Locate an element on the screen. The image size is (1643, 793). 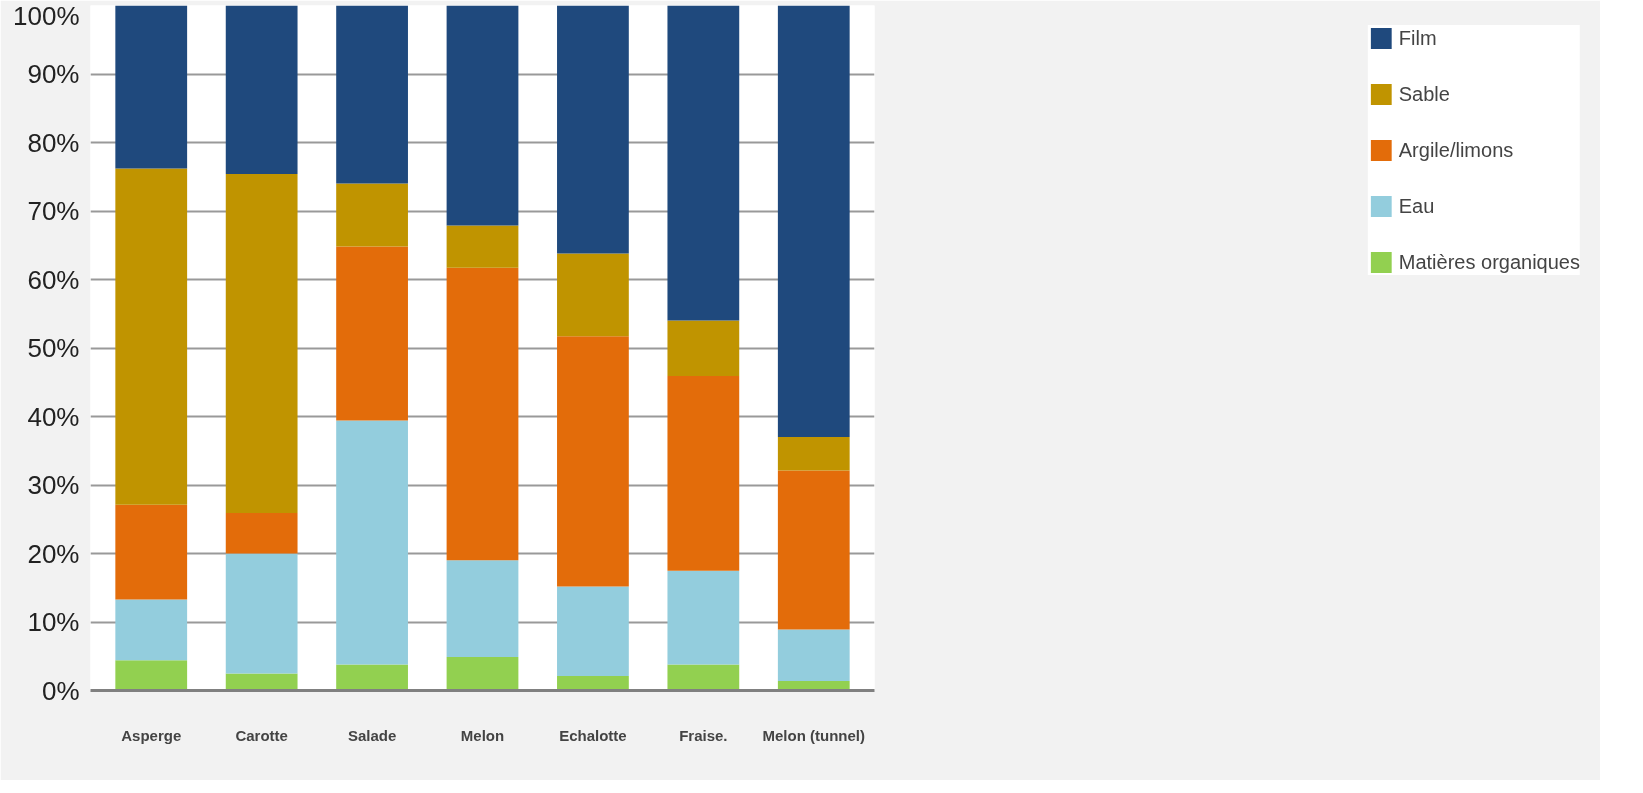
x-tick-label: Asperge is located at coordinates (151, 735).